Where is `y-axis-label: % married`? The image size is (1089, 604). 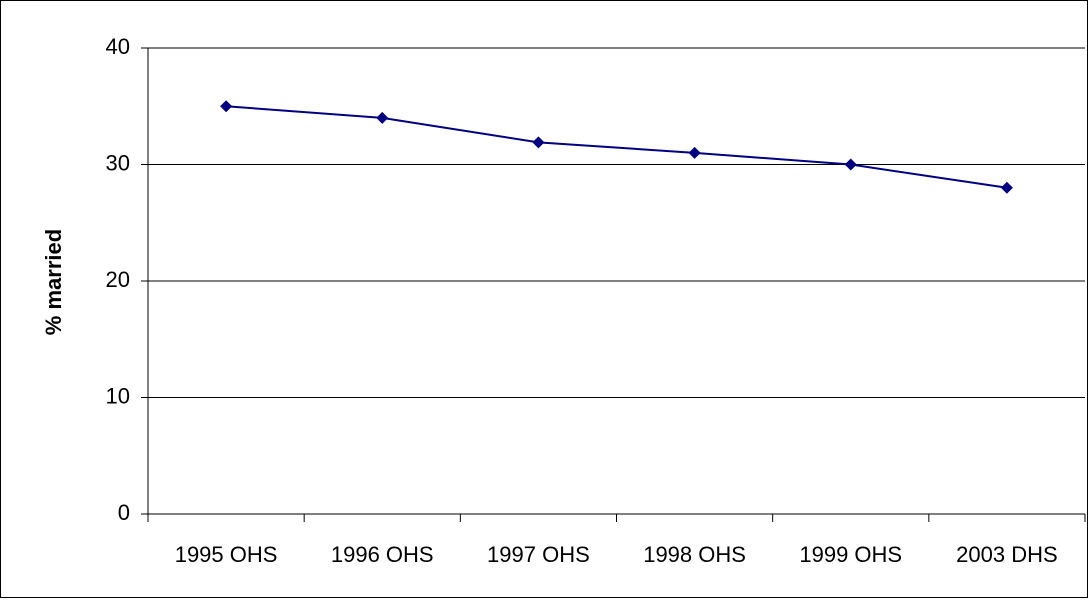
y-axis-label: % married is located at coordinates (53, 282).